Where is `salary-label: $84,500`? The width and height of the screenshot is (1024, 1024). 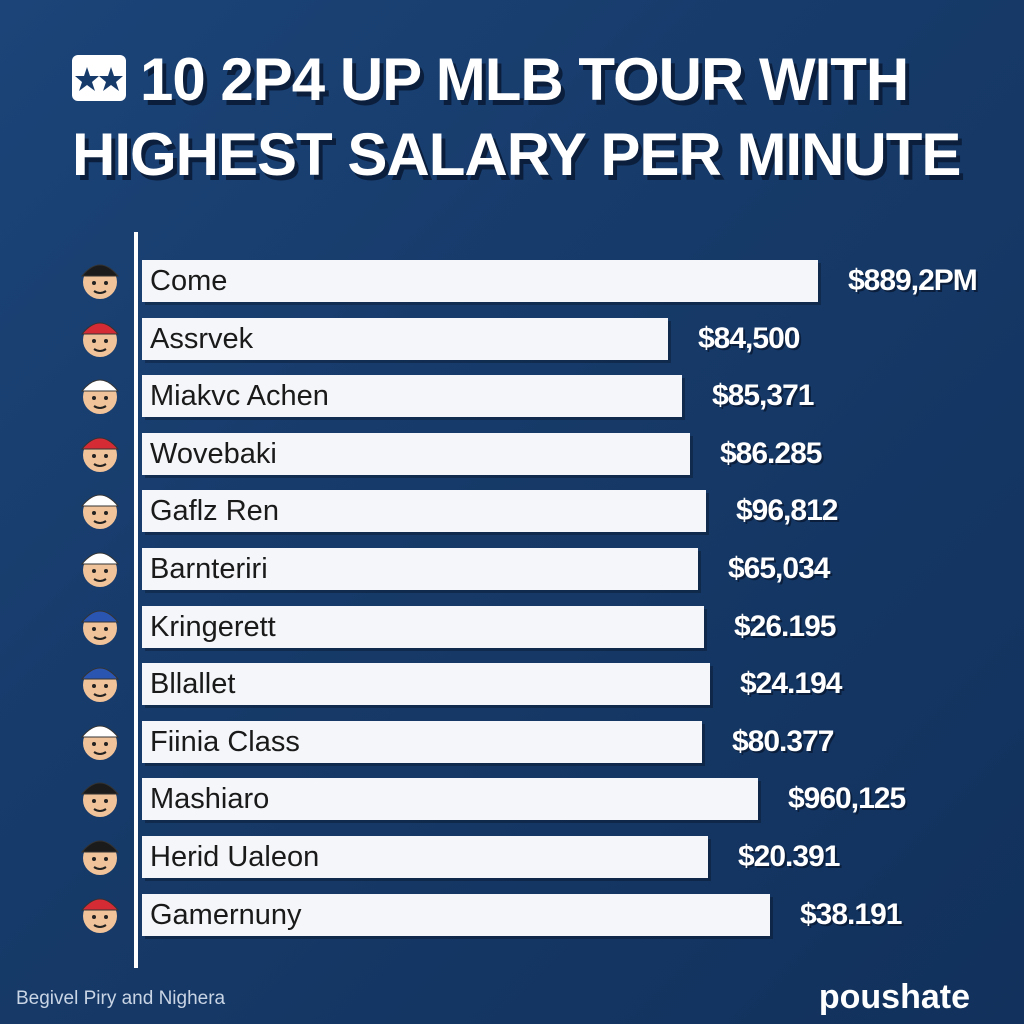
salary-label: $84,500 is located at coordinates (749, 338).